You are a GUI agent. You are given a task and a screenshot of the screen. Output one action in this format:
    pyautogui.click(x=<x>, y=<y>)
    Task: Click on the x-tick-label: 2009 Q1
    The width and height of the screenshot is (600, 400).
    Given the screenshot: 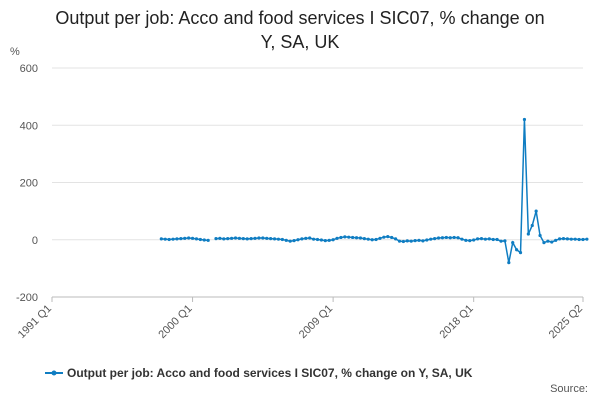 What is the action you would take?
    pyautogui.click(x=316, y=322)
    